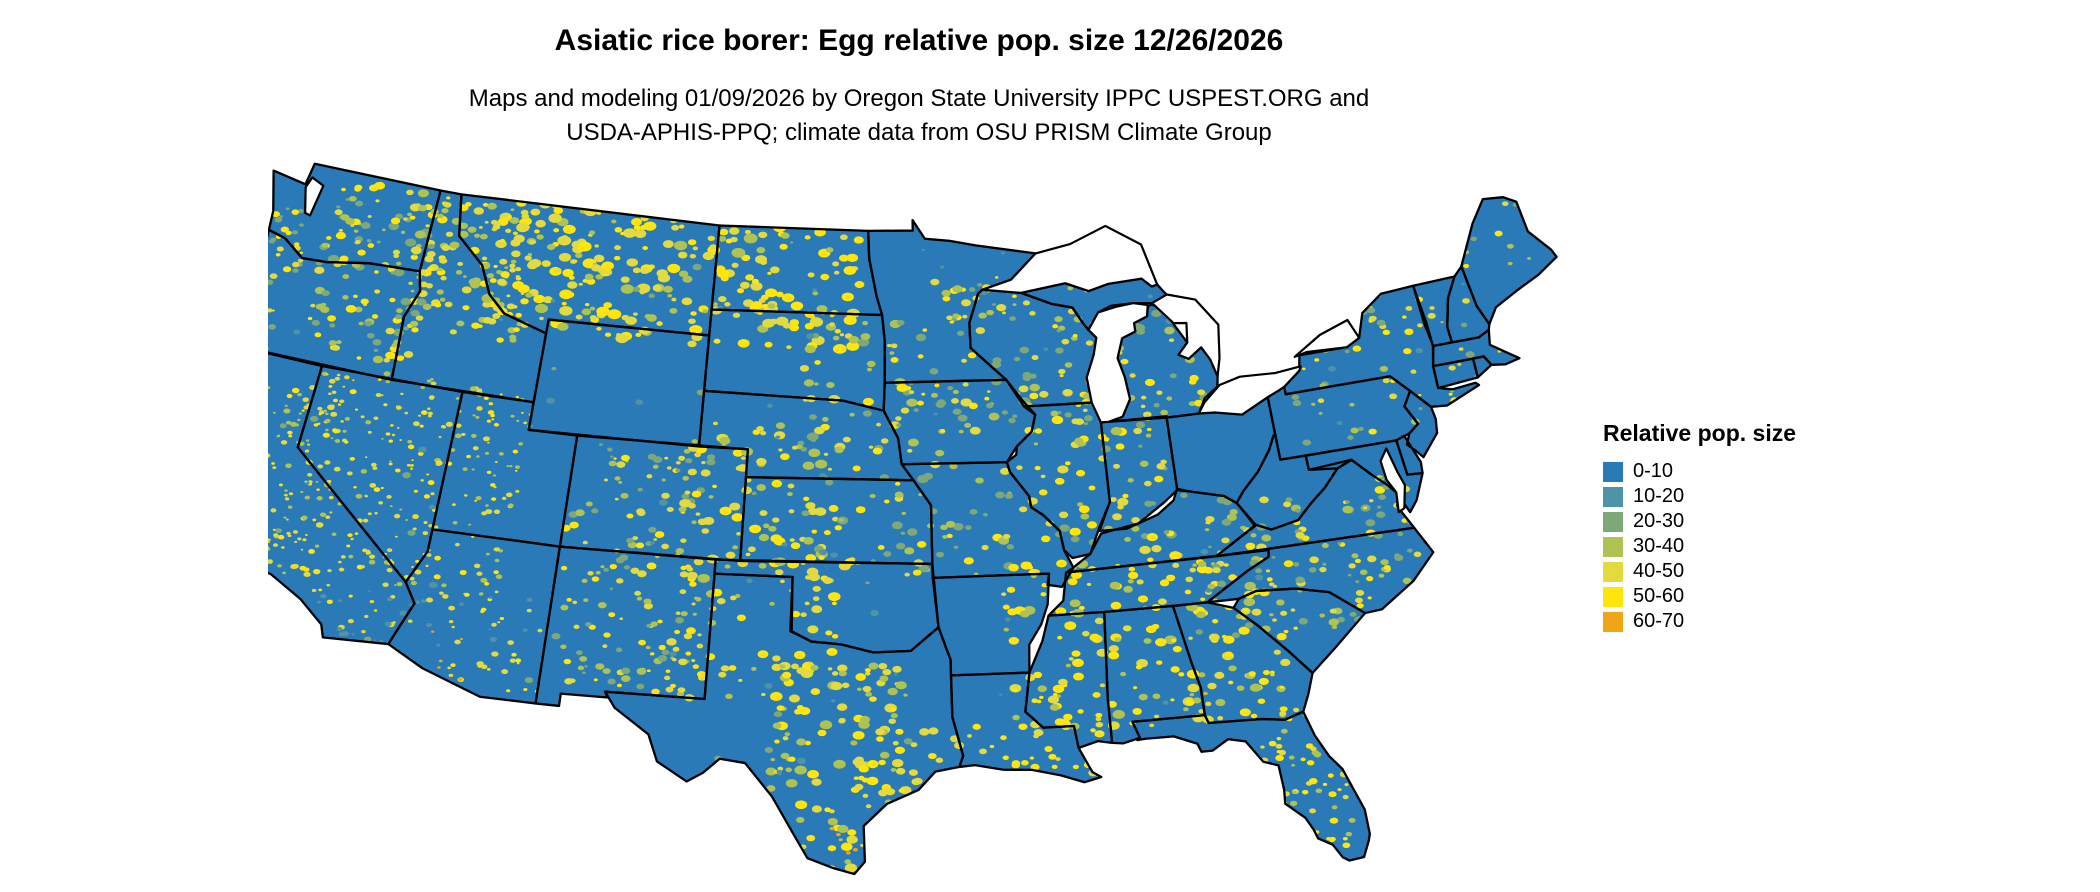 Image resolution: width=2100 pixels, height=892 pixels. What do you see at coordinates (1659, 596) in the screenshot?
I see `legend-label: 50-60` at bounding box center [1659, 596].